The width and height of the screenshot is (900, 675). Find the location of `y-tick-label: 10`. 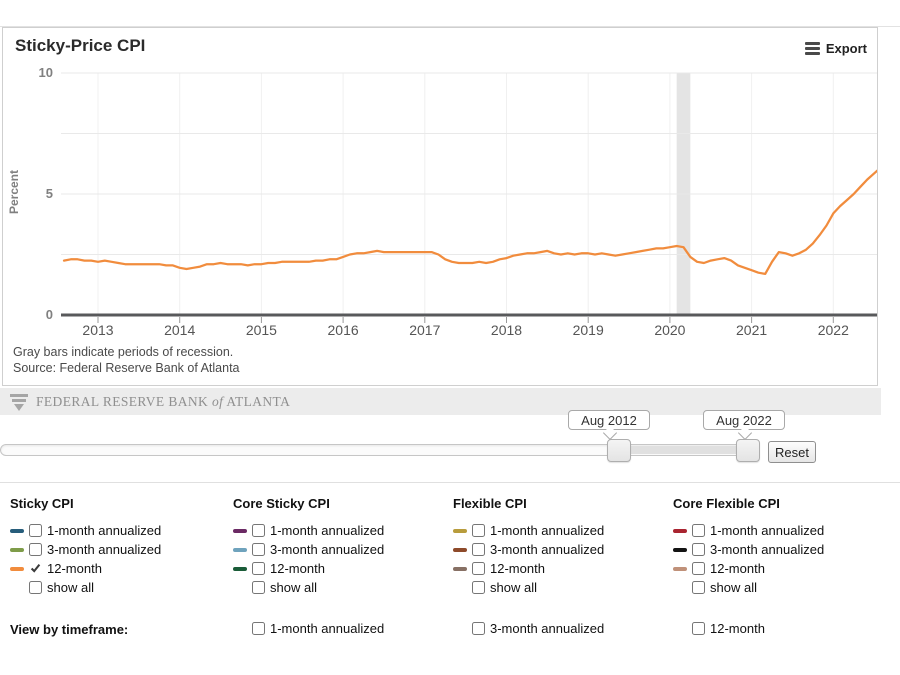

y-tick-label: 10 is located at coordinates (46, 72).